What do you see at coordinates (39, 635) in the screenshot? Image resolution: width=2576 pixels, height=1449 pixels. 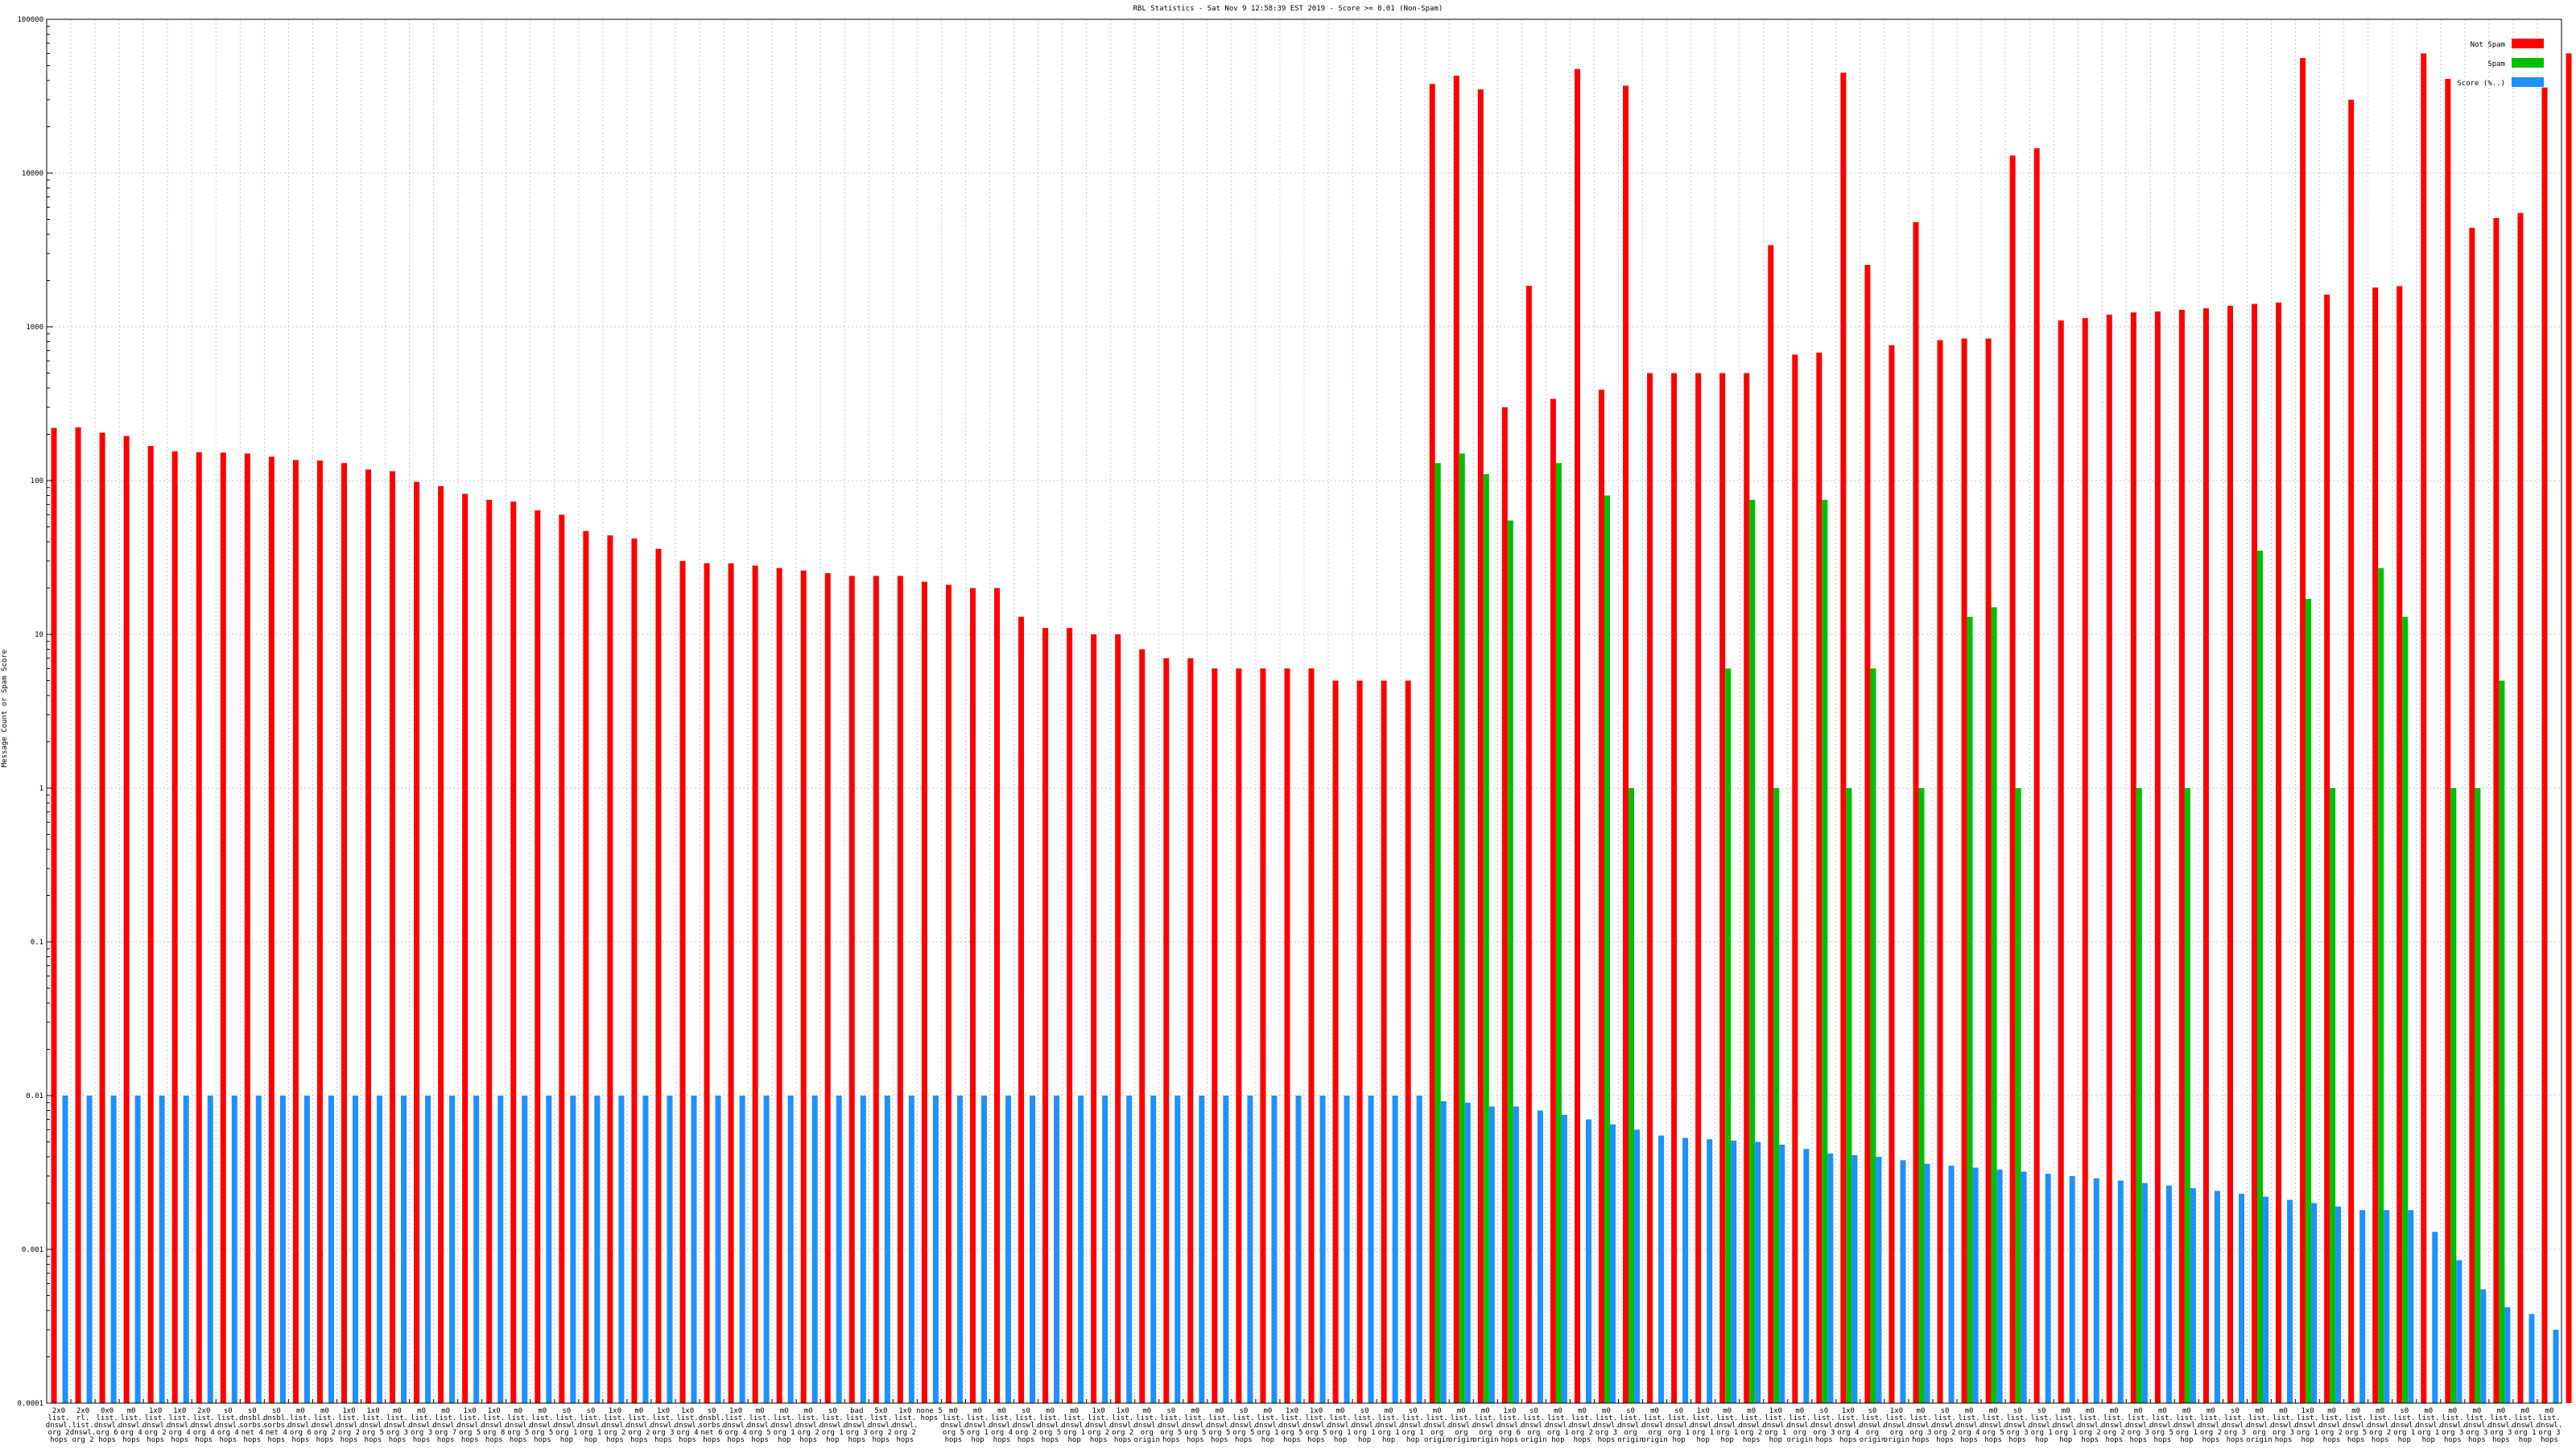 I see `y-tick-label: 10` at bounding box center [39, 635].